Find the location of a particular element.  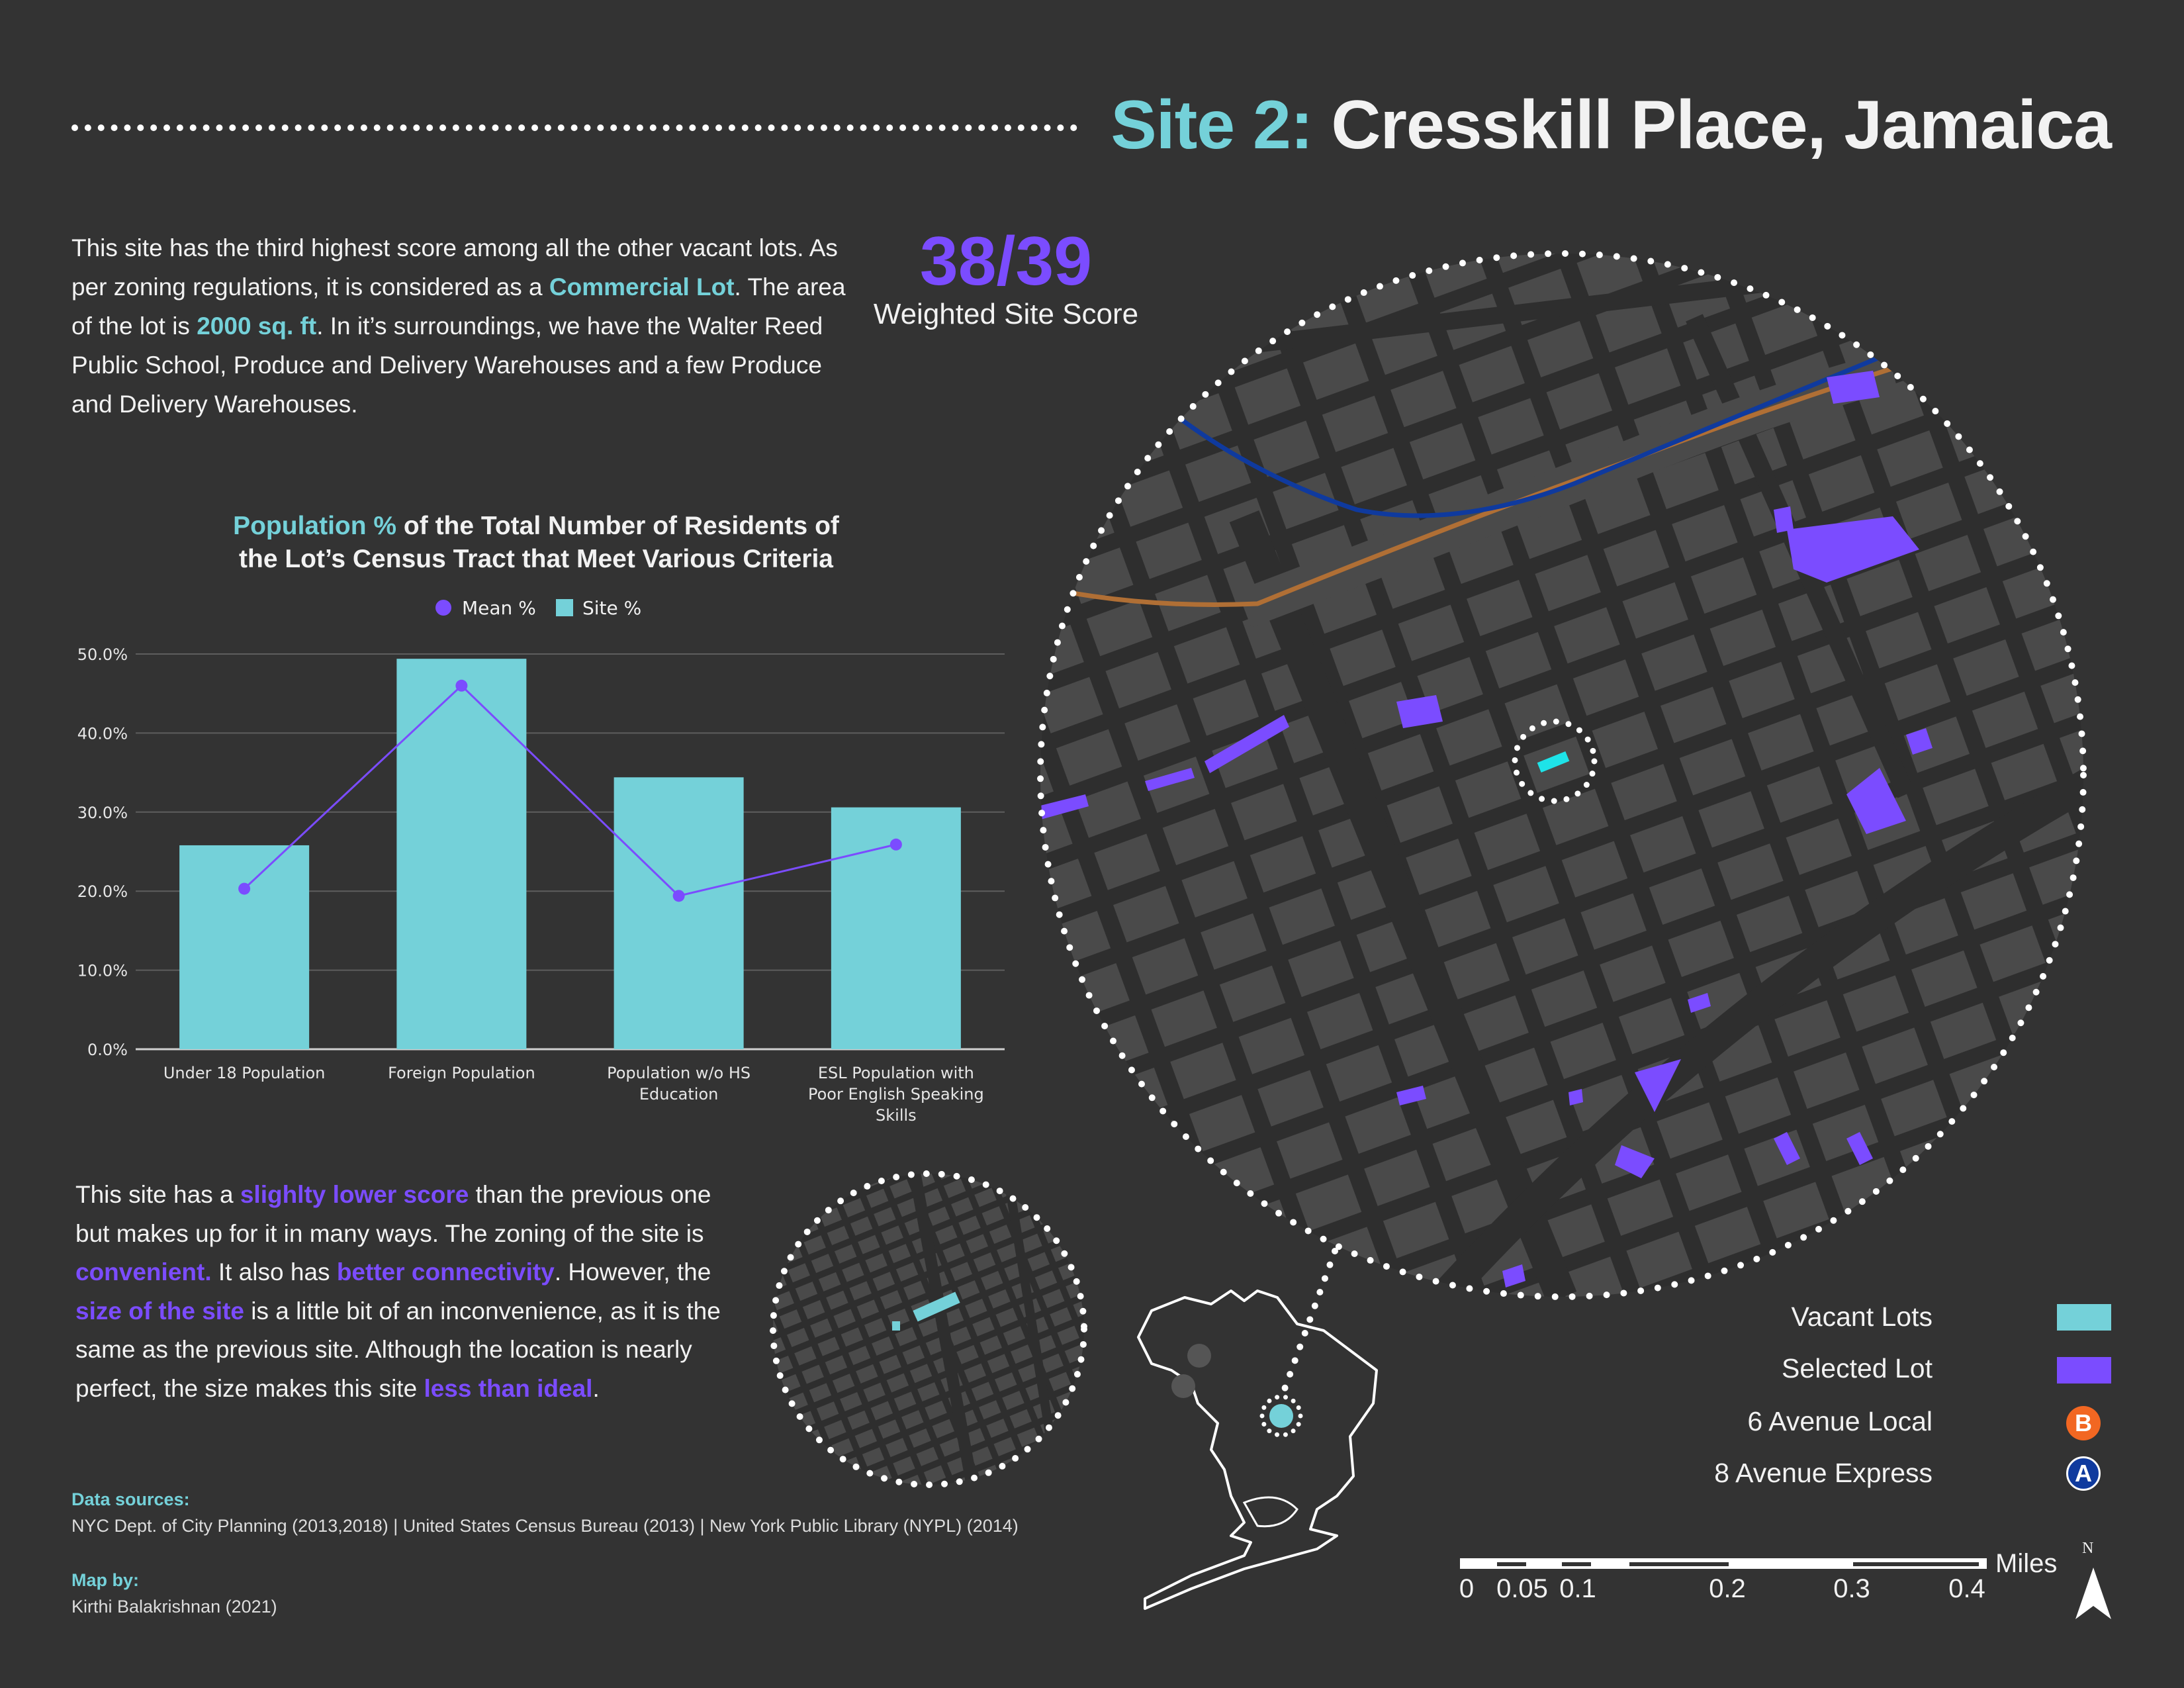

outro-highlight-connectivity: better connectivity is located at coordinates (445, 1272).